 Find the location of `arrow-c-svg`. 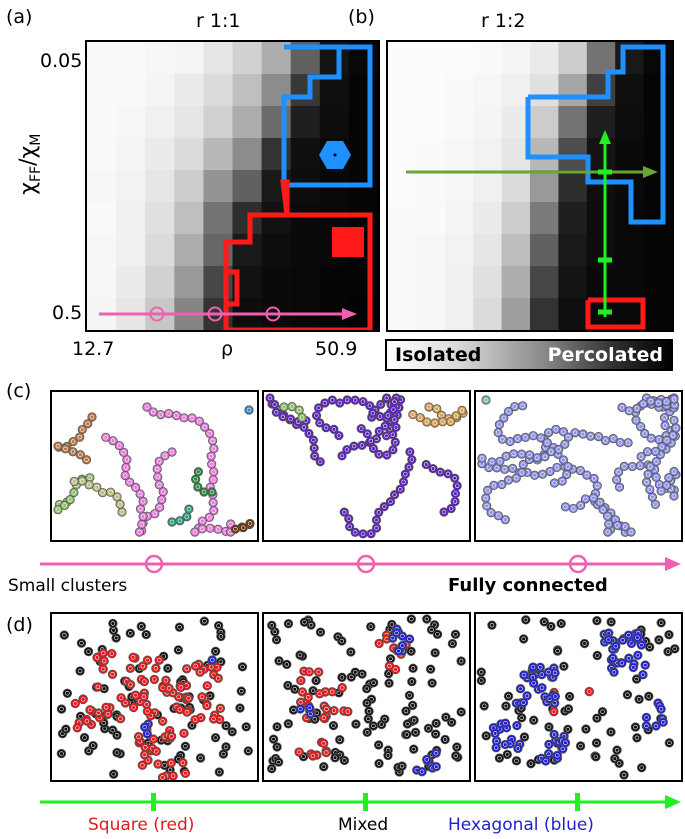

arrow-c-svg is located at coordinates (360, 564).